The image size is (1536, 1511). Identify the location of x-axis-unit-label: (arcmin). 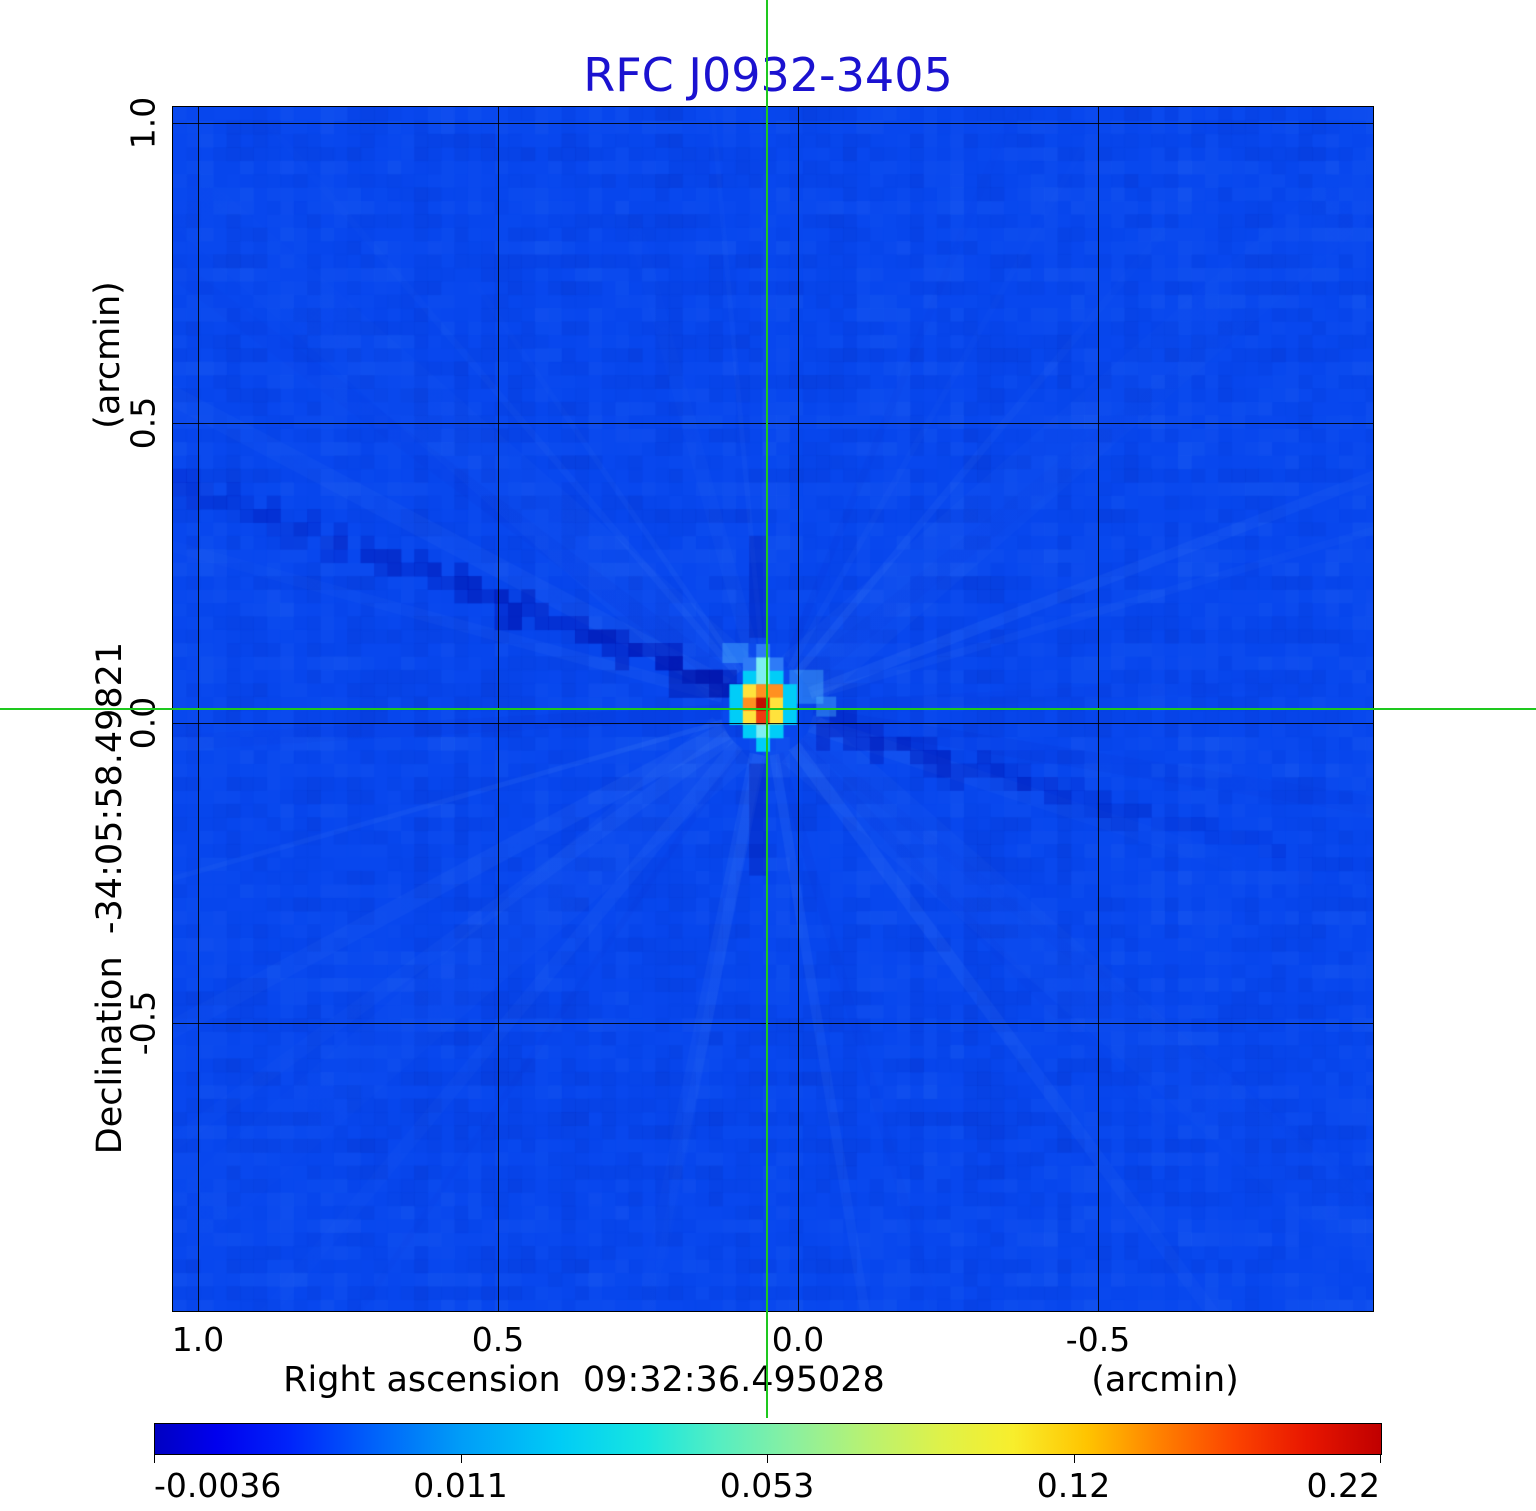
(1165, 1380).